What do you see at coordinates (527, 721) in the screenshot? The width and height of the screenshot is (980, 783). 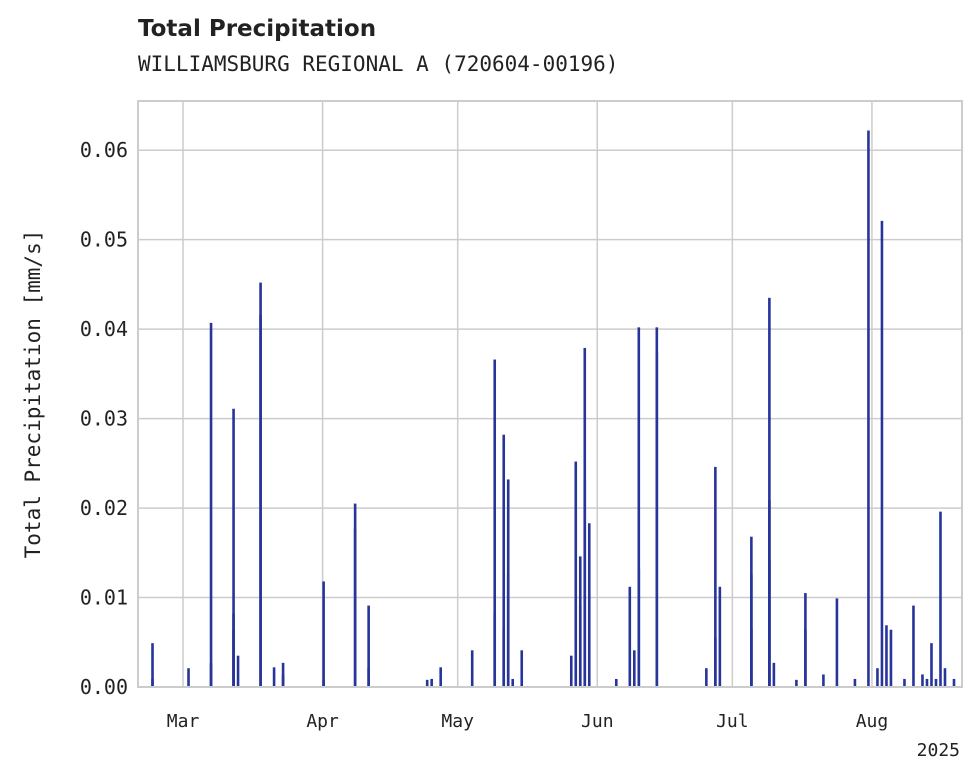 I see `x-tick-labels: Mar Apr May Jun Jul Aug` at bounding box center [527, 721].